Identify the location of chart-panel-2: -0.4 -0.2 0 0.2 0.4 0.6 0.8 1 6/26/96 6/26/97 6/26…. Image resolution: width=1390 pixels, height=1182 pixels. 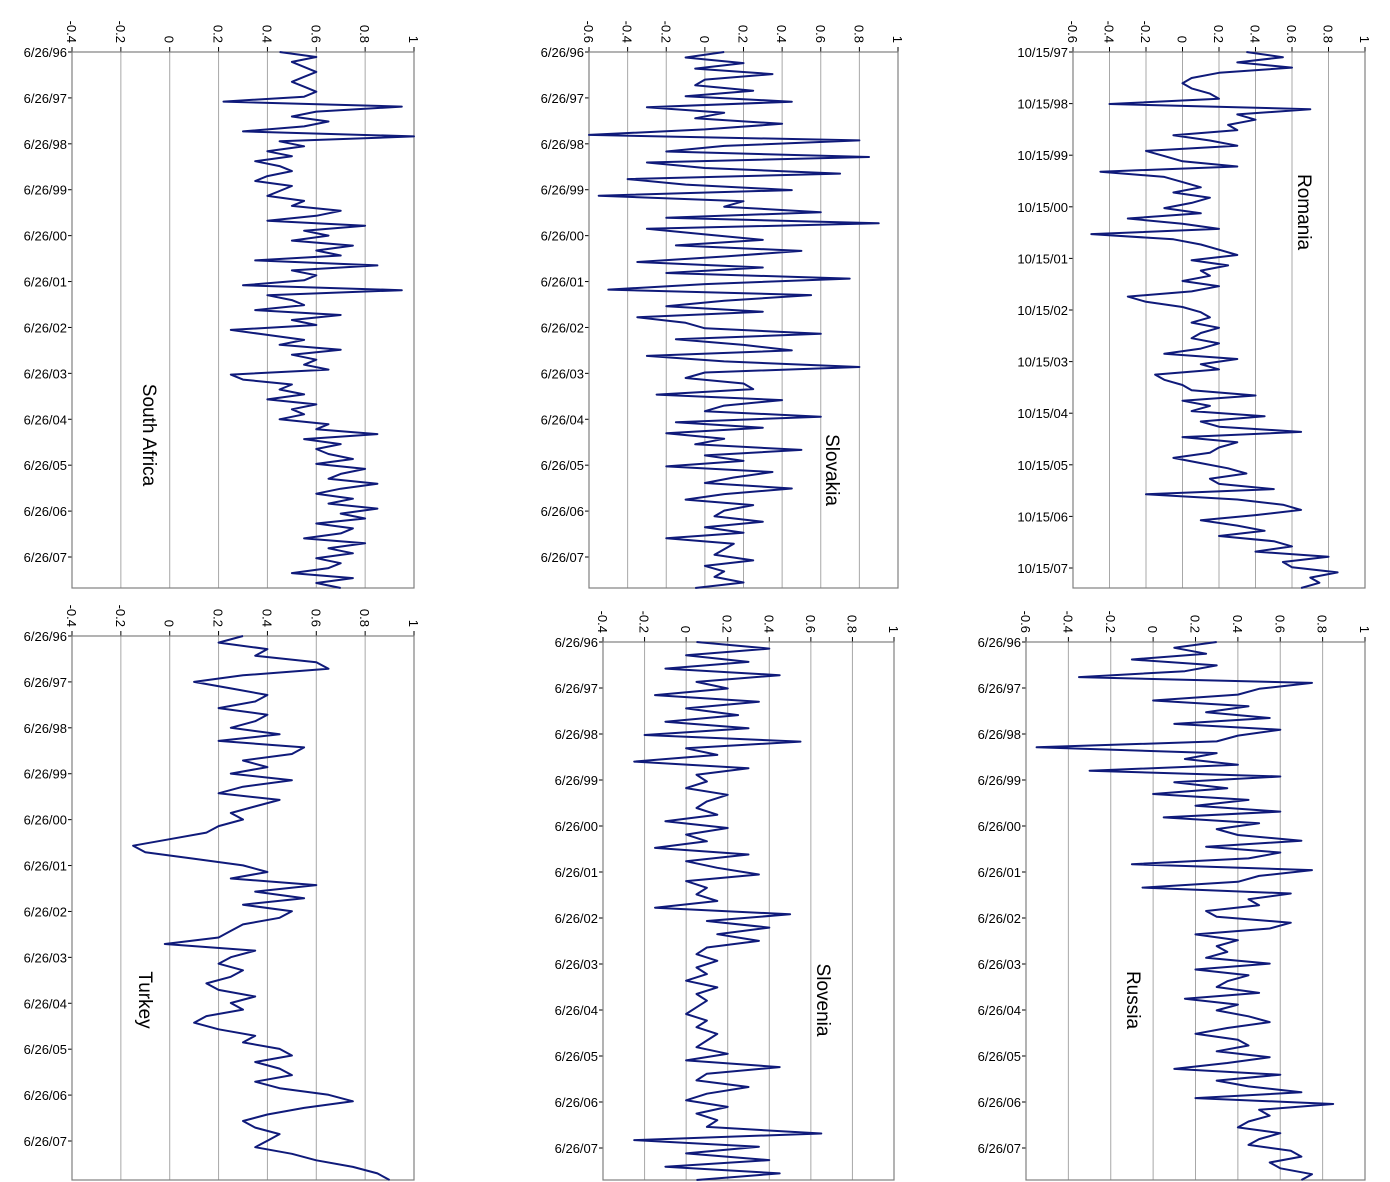
(222, 305).